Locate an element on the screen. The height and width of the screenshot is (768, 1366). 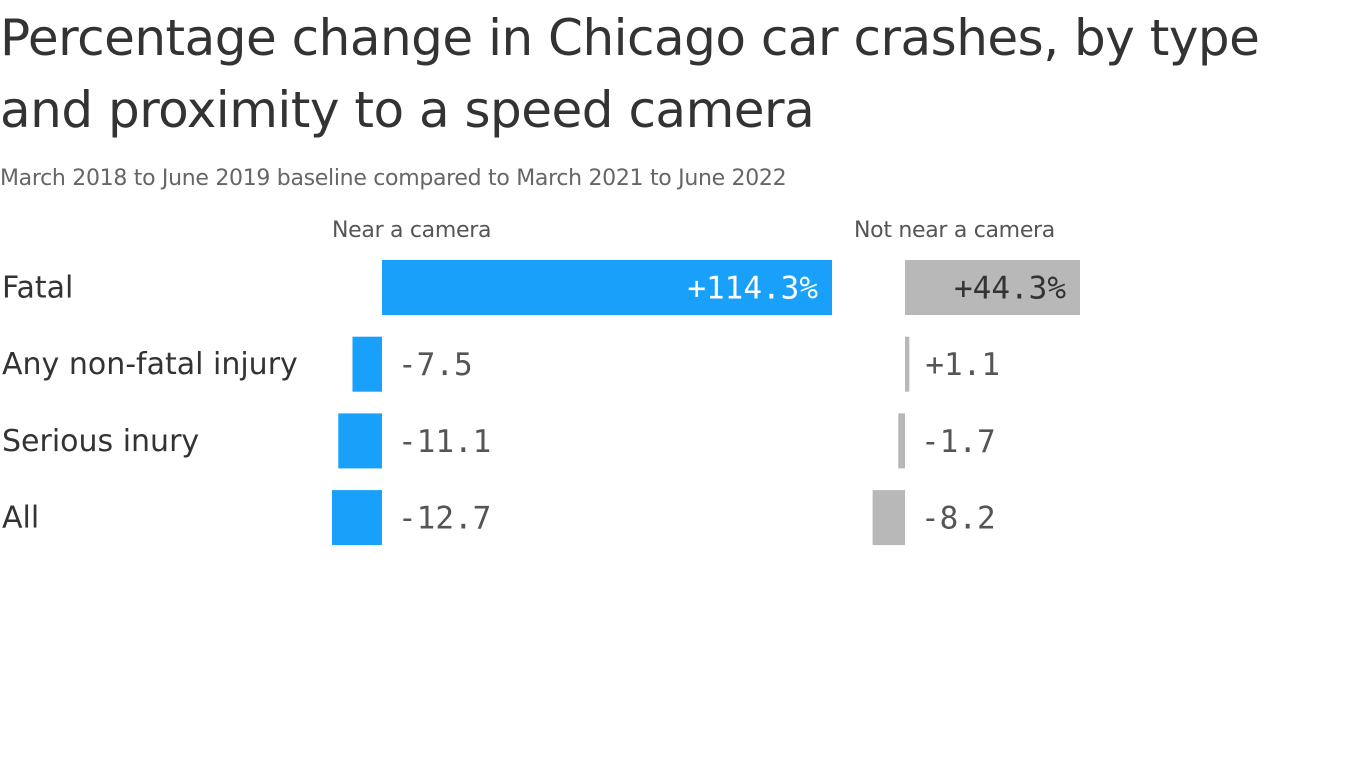
category-label: Any non-fatal injury is located at coordinates (150, 364).